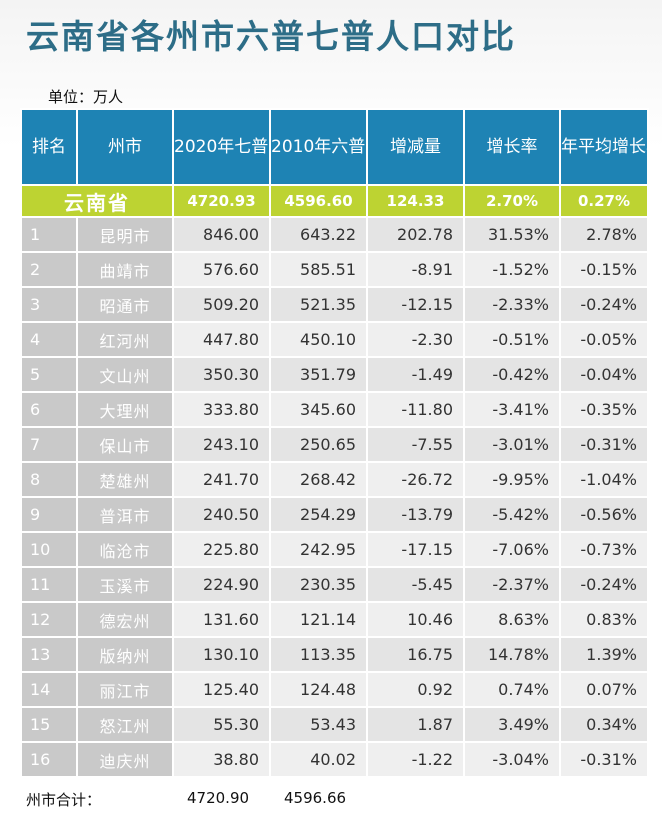 This screenshot has height=821, width=662. Describe the element at coordinates (125, 304) in the screenshot. I see `city-cell: 昭通市` at that location.